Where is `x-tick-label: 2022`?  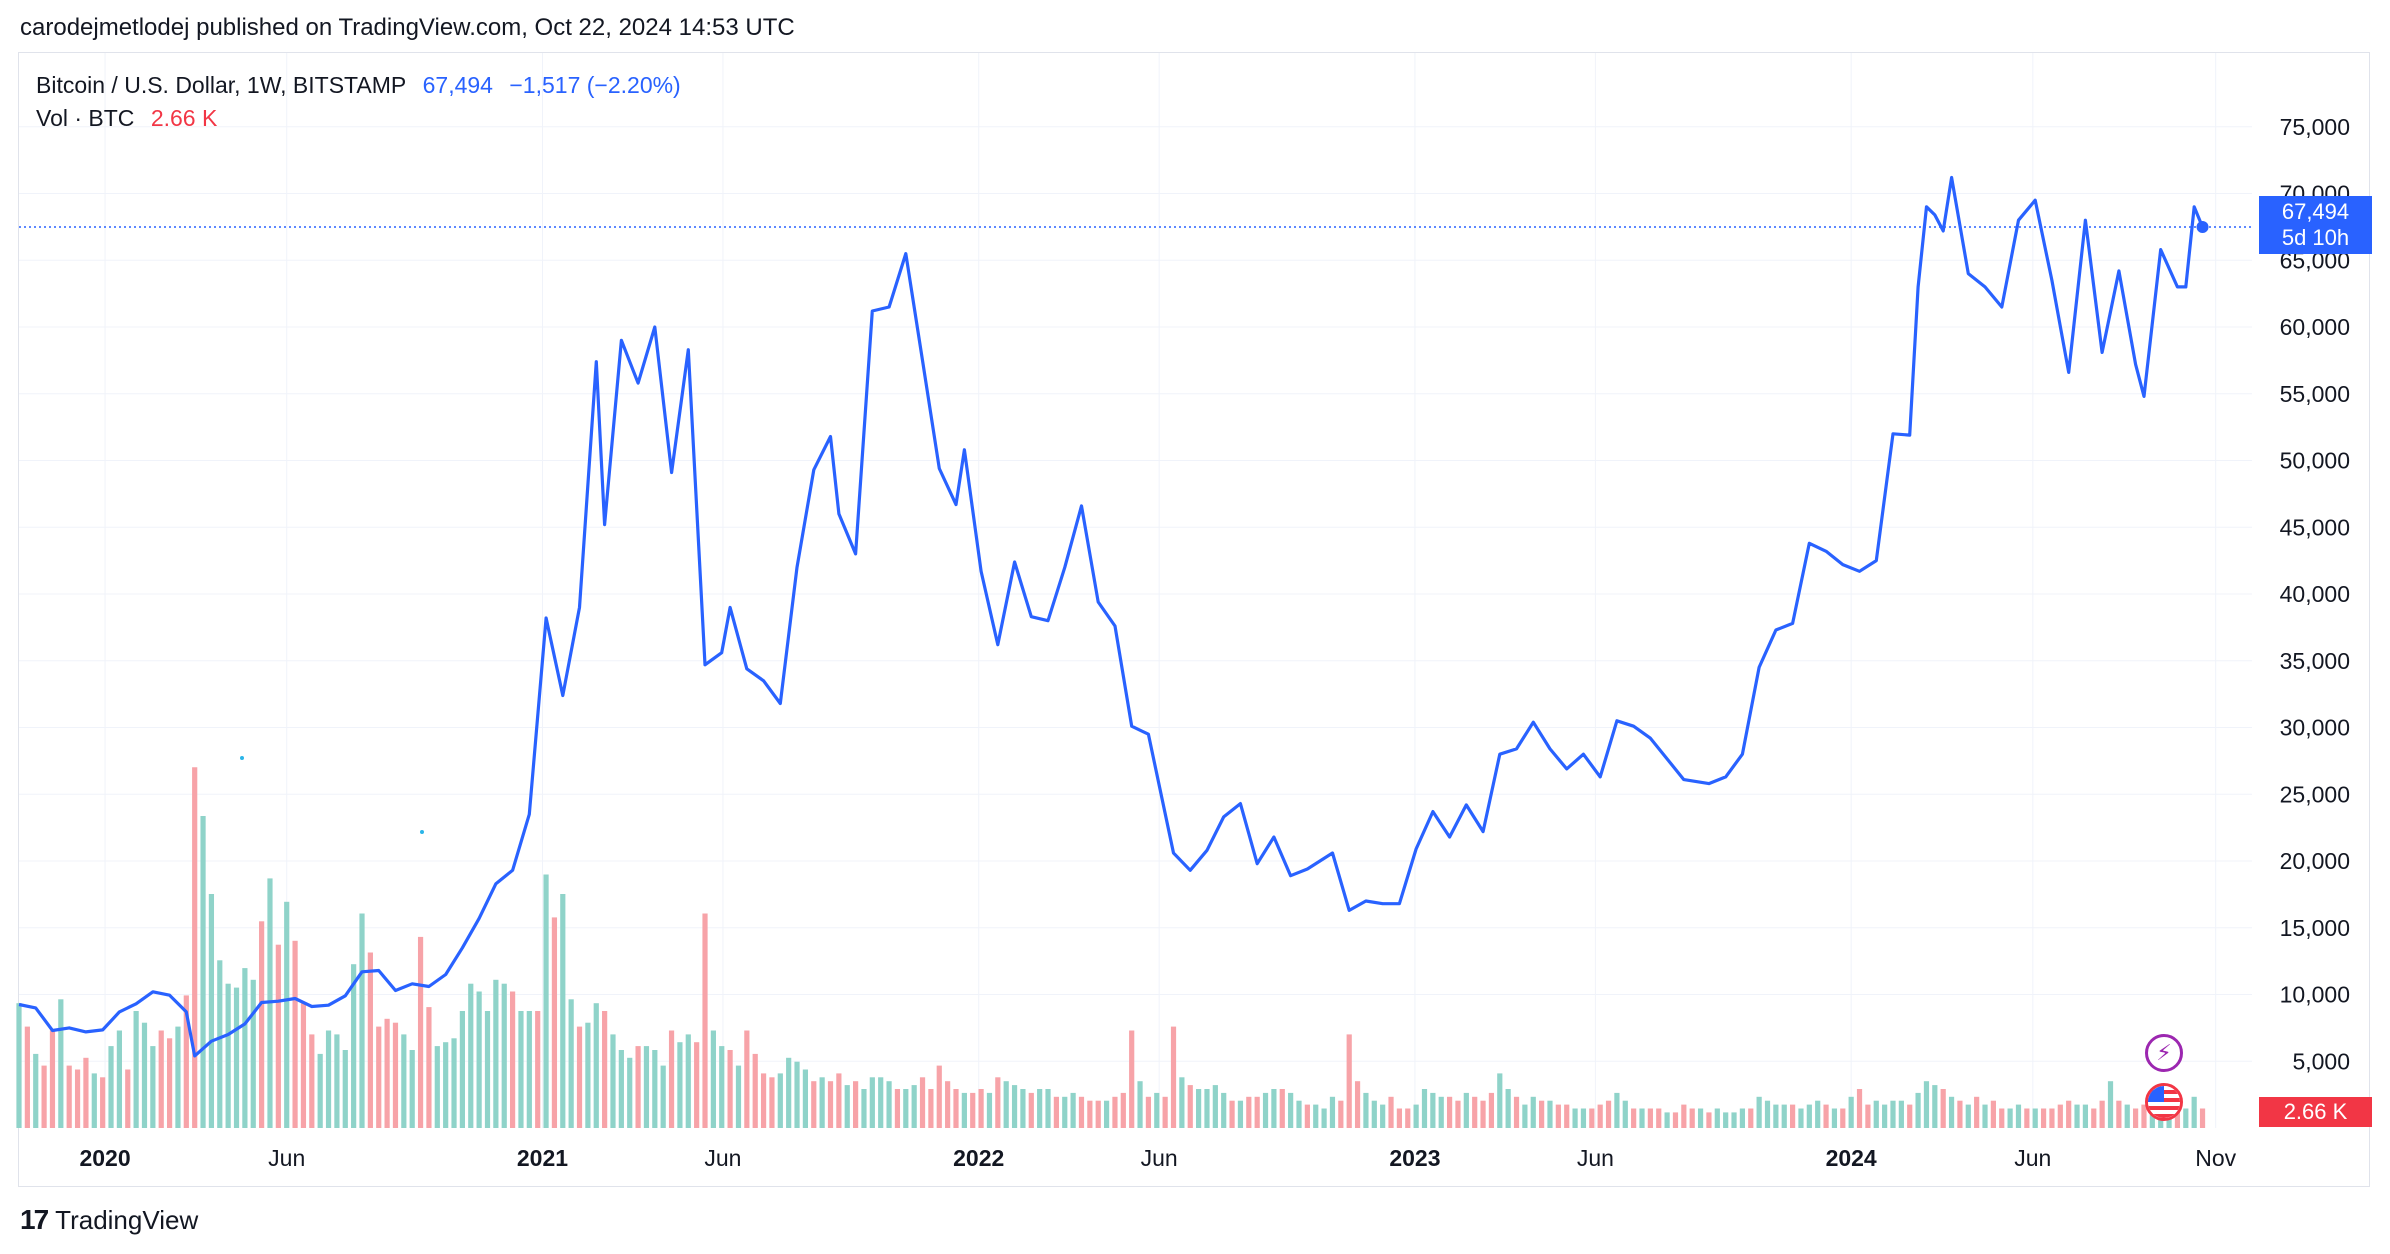 x-tick-label: 2022 is located at coordinates (978, 1158).